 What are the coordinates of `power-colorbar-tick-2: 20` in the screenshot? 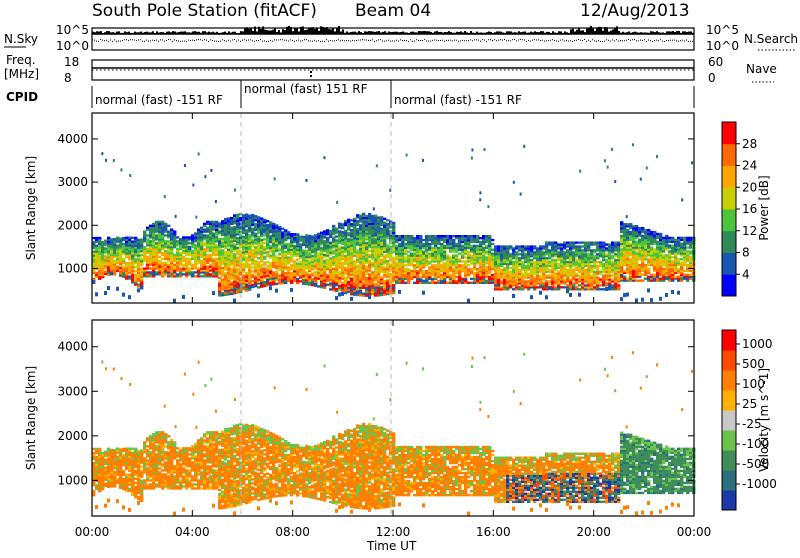 It's located at (749, 187).